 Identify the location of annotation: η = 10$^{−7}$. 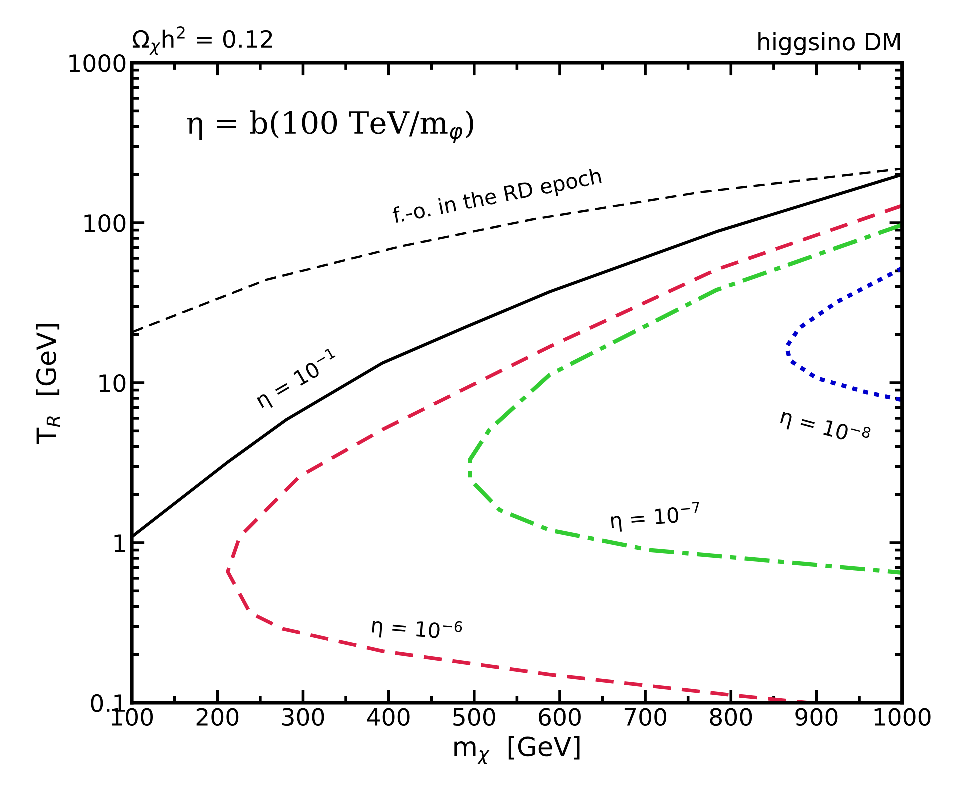
(656, 517).